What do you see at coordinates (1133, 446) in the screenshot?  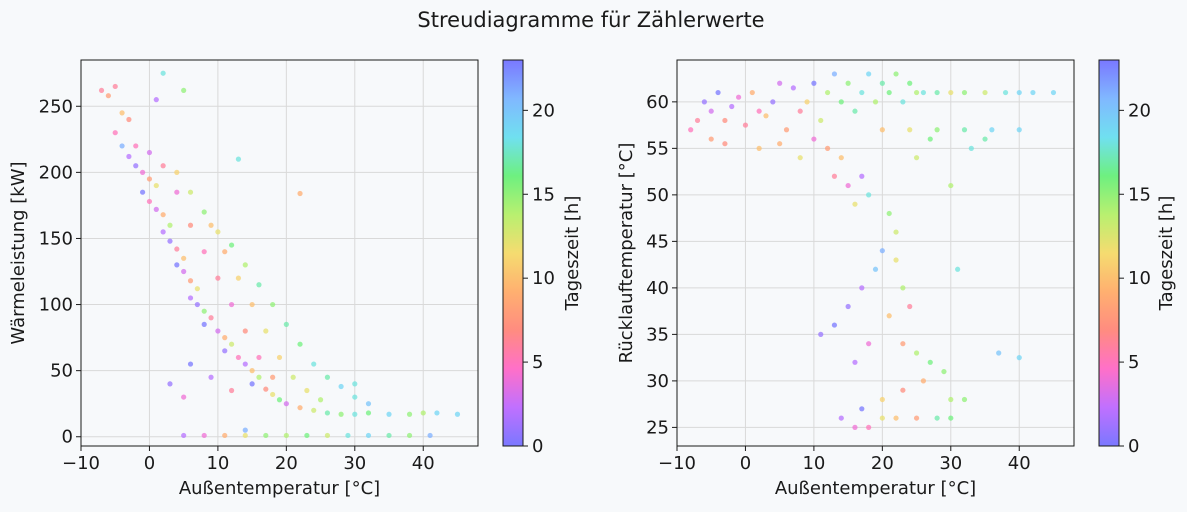 I see `right-colorbar-tick-label: 0` at bounding box center [1133, 446].